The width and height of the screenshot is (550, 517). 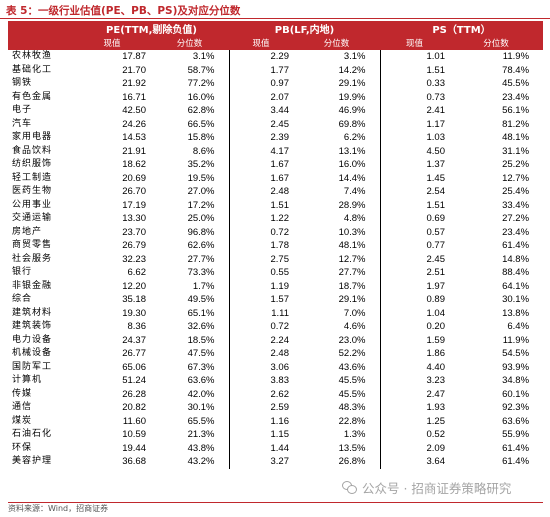 I want to click on pe-value-cell: 23.70, so click(x=134, y=232).